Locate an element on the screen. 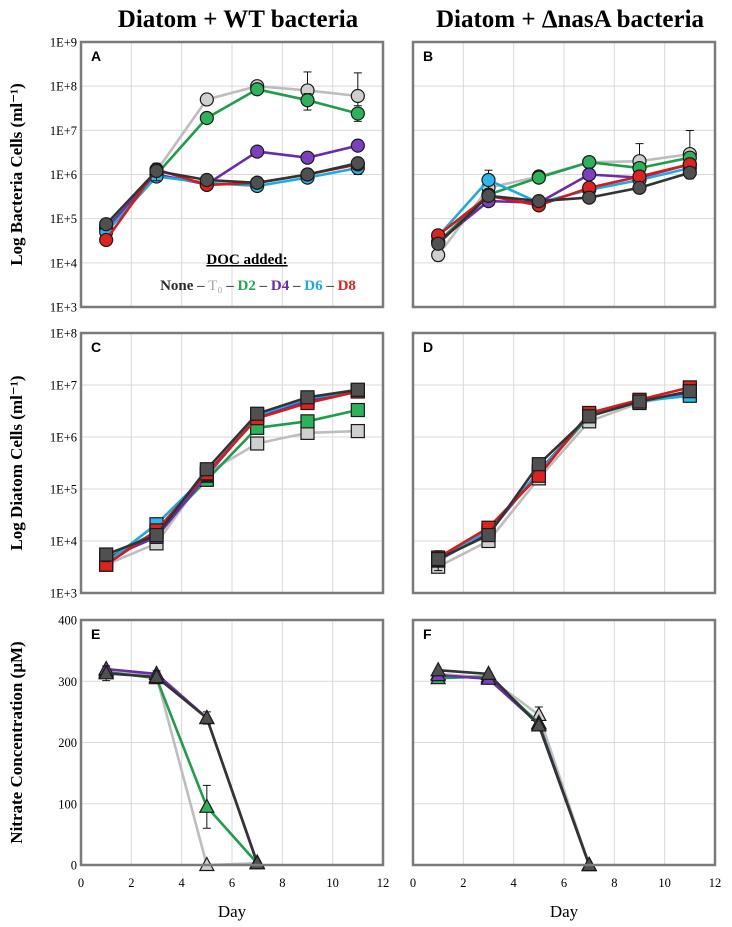 The width and height of the screenshot is (732, 927). y-tick-label: 1E+4 is located at coordinates (64, 542).